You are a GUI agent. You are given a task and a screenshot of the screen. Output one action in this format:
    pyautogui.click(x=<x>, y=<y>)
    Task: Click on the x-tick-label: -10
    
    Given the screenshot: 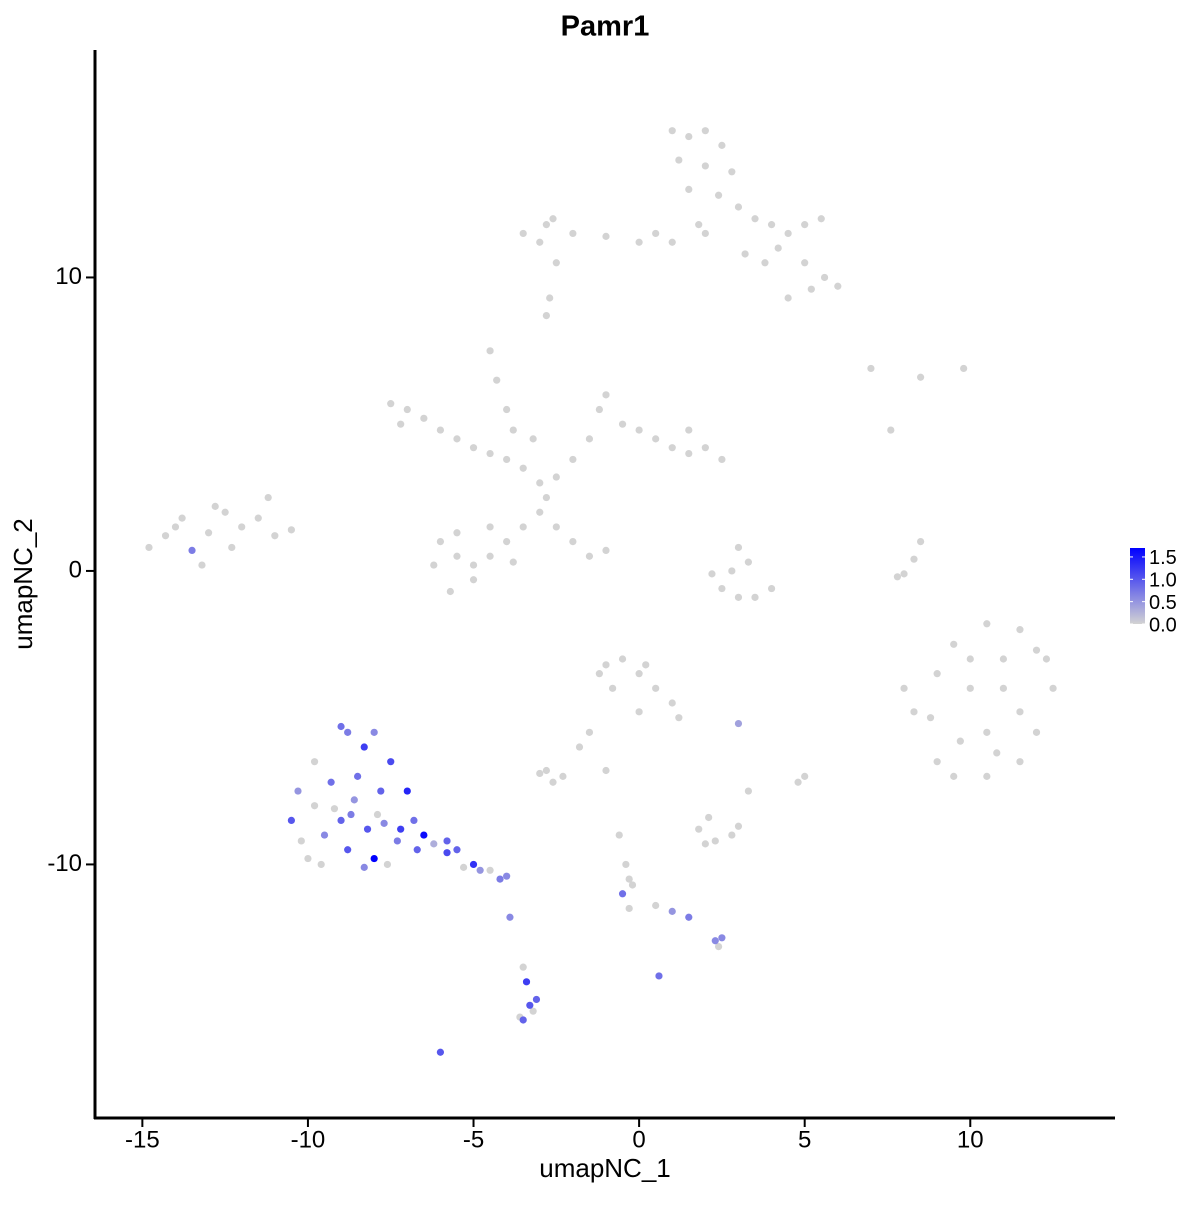 What is the action you would take?
    pyautogui.click(x=308, y=1139)
    